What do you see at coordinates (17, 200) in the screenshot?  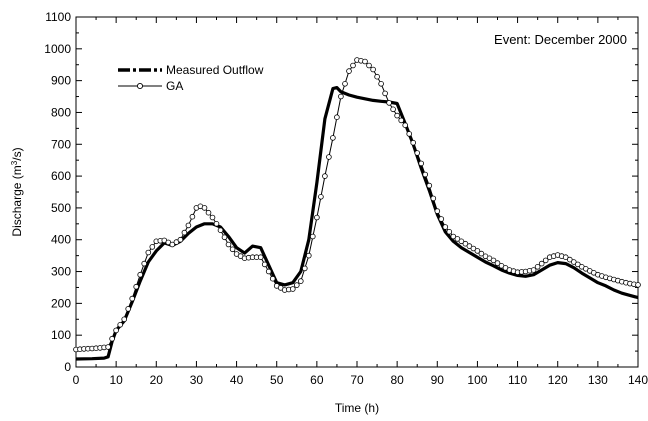 I see `y-axis-title-prefix: Discharge (m` at bounding box center [17, 200].